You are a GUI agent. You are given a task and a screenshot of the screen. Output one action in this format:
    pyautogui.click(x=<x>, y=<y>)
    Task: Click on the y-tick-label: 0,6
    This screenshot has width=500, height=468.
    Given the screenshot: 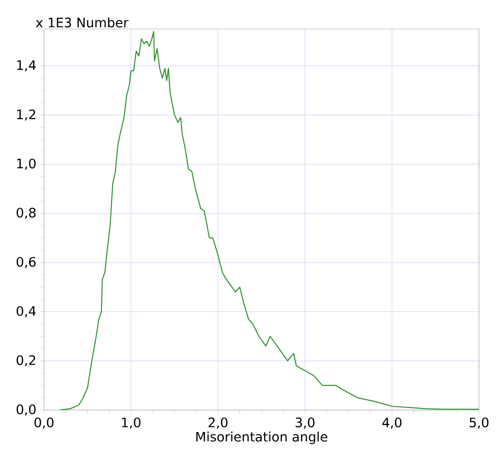 What is the action you would take?
    pyautogui.click(x=26, y=262)
    